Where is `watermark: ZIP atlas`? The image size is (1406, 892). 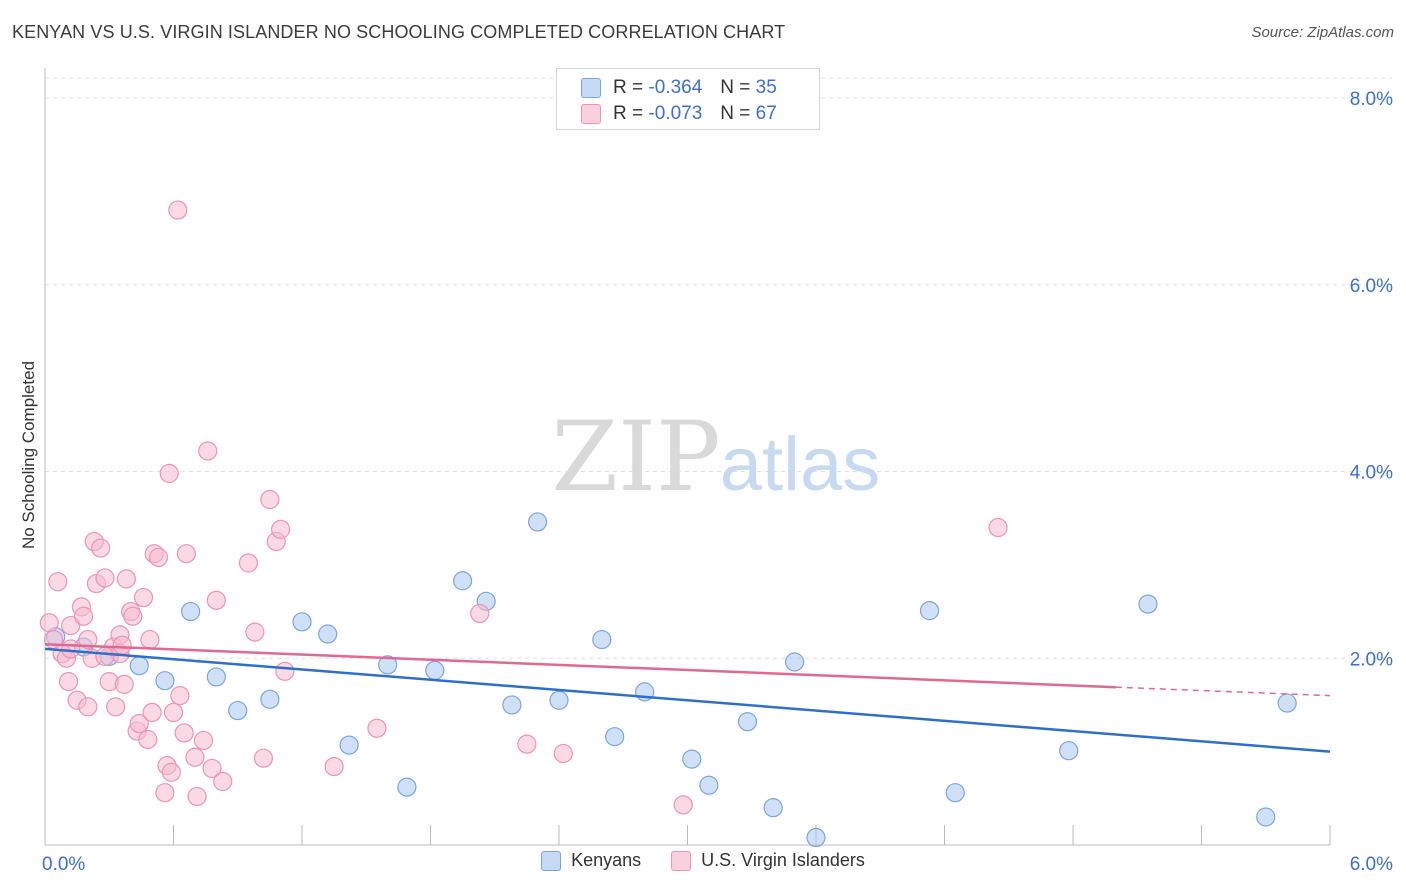
watermark: ZIP atlas is located at coordinates (715, 457).